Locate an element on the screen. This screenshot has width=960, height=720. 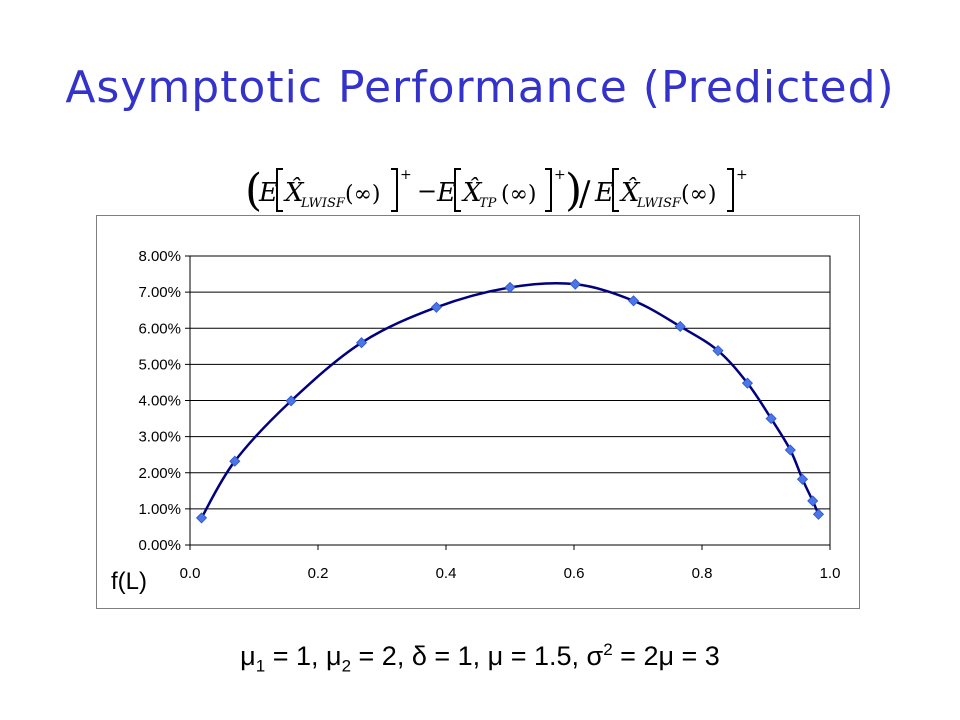
x-tick-label: 0.8 is located at coordinates (702, 573).